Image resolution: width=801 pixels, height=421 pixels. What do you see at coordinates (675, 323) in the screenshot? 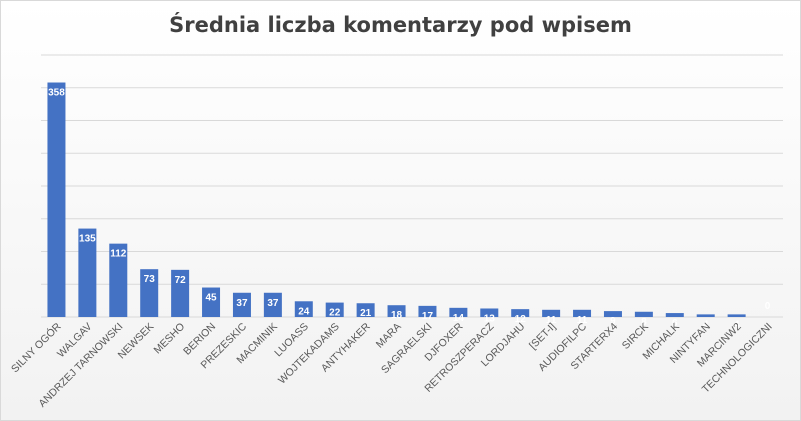
I see `data-label: 6` at bounding box center [675, 323].